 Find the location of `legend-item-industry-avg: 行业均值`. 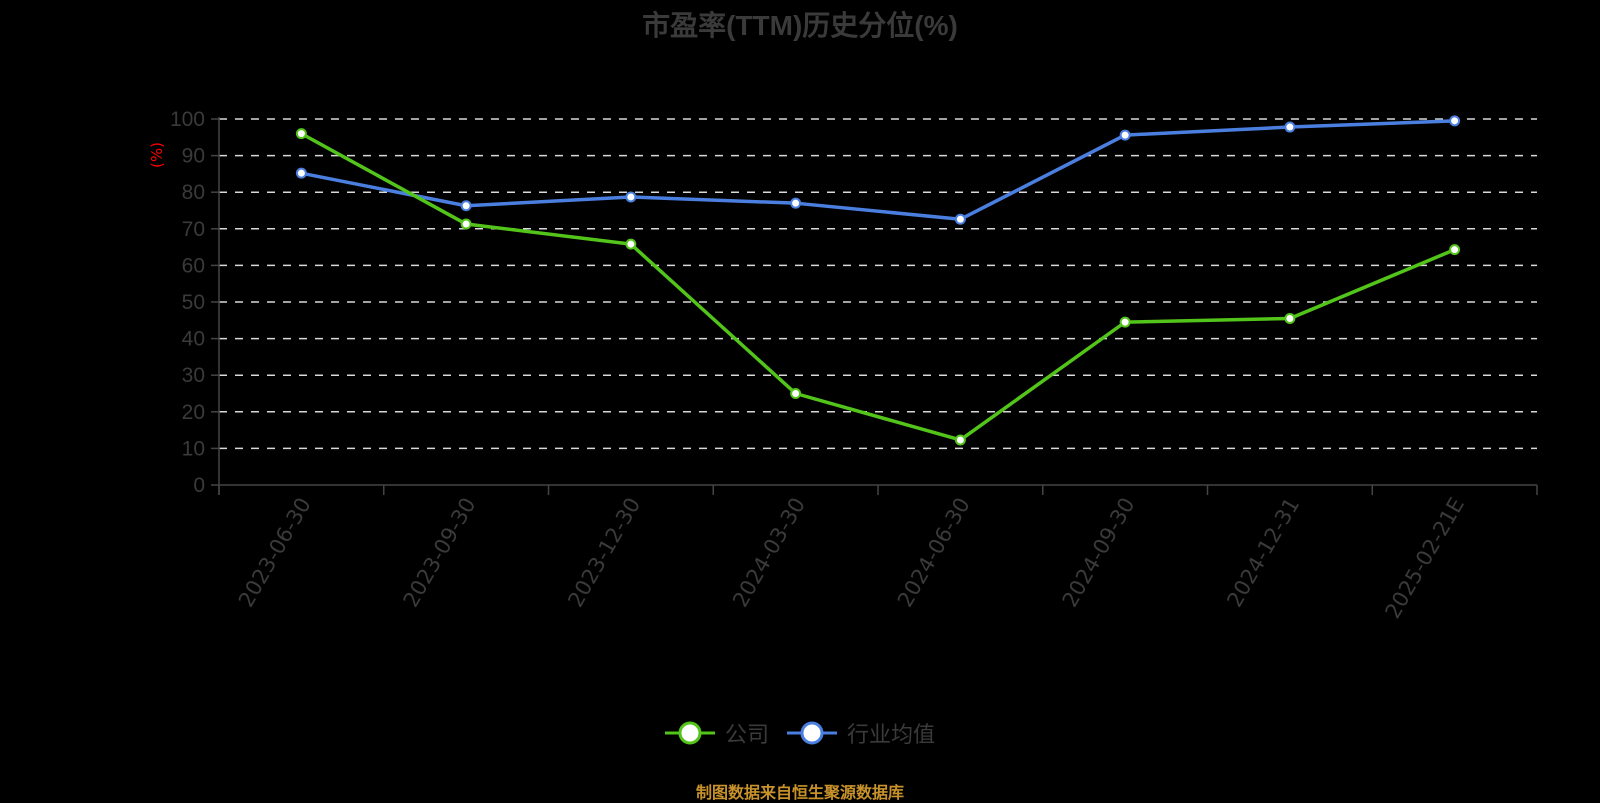

legend-item-industry-avg: 行业均值 is located at coordinates (861, 733).